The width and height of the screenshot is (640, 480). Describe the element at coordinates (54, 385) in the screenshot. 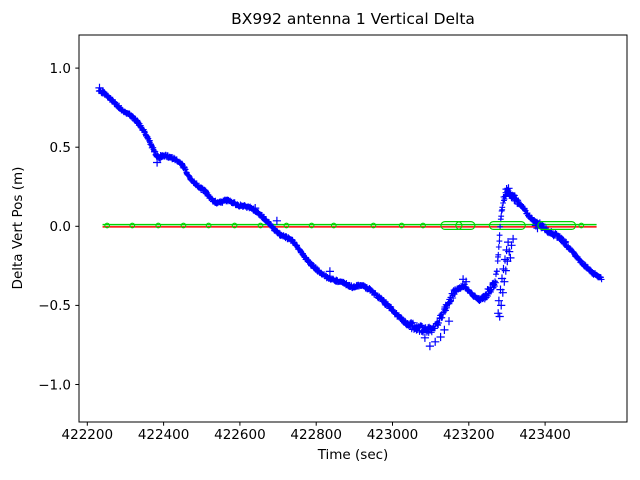

I see `y-tick-label: −1.0` at that location.